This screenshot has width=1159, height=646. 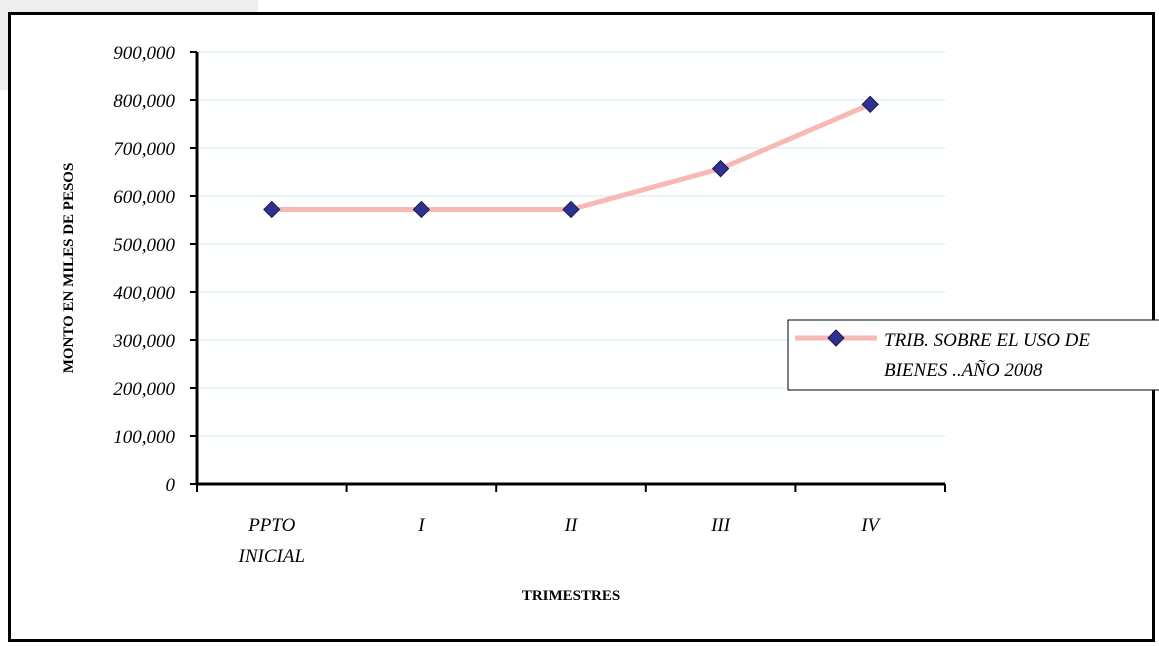 I want to click on x-tick-label: IV, so click(x=870, y=525).